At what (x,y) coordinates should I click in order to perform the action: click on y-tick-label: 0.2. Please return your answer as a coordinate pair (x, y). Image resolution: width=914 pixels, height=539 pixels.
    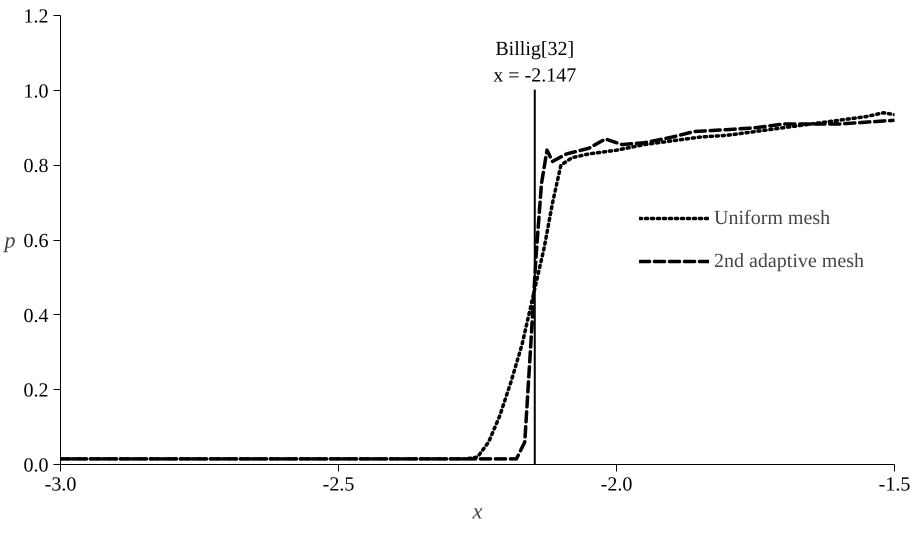
    Looking at the image, I should click on (36, 391).